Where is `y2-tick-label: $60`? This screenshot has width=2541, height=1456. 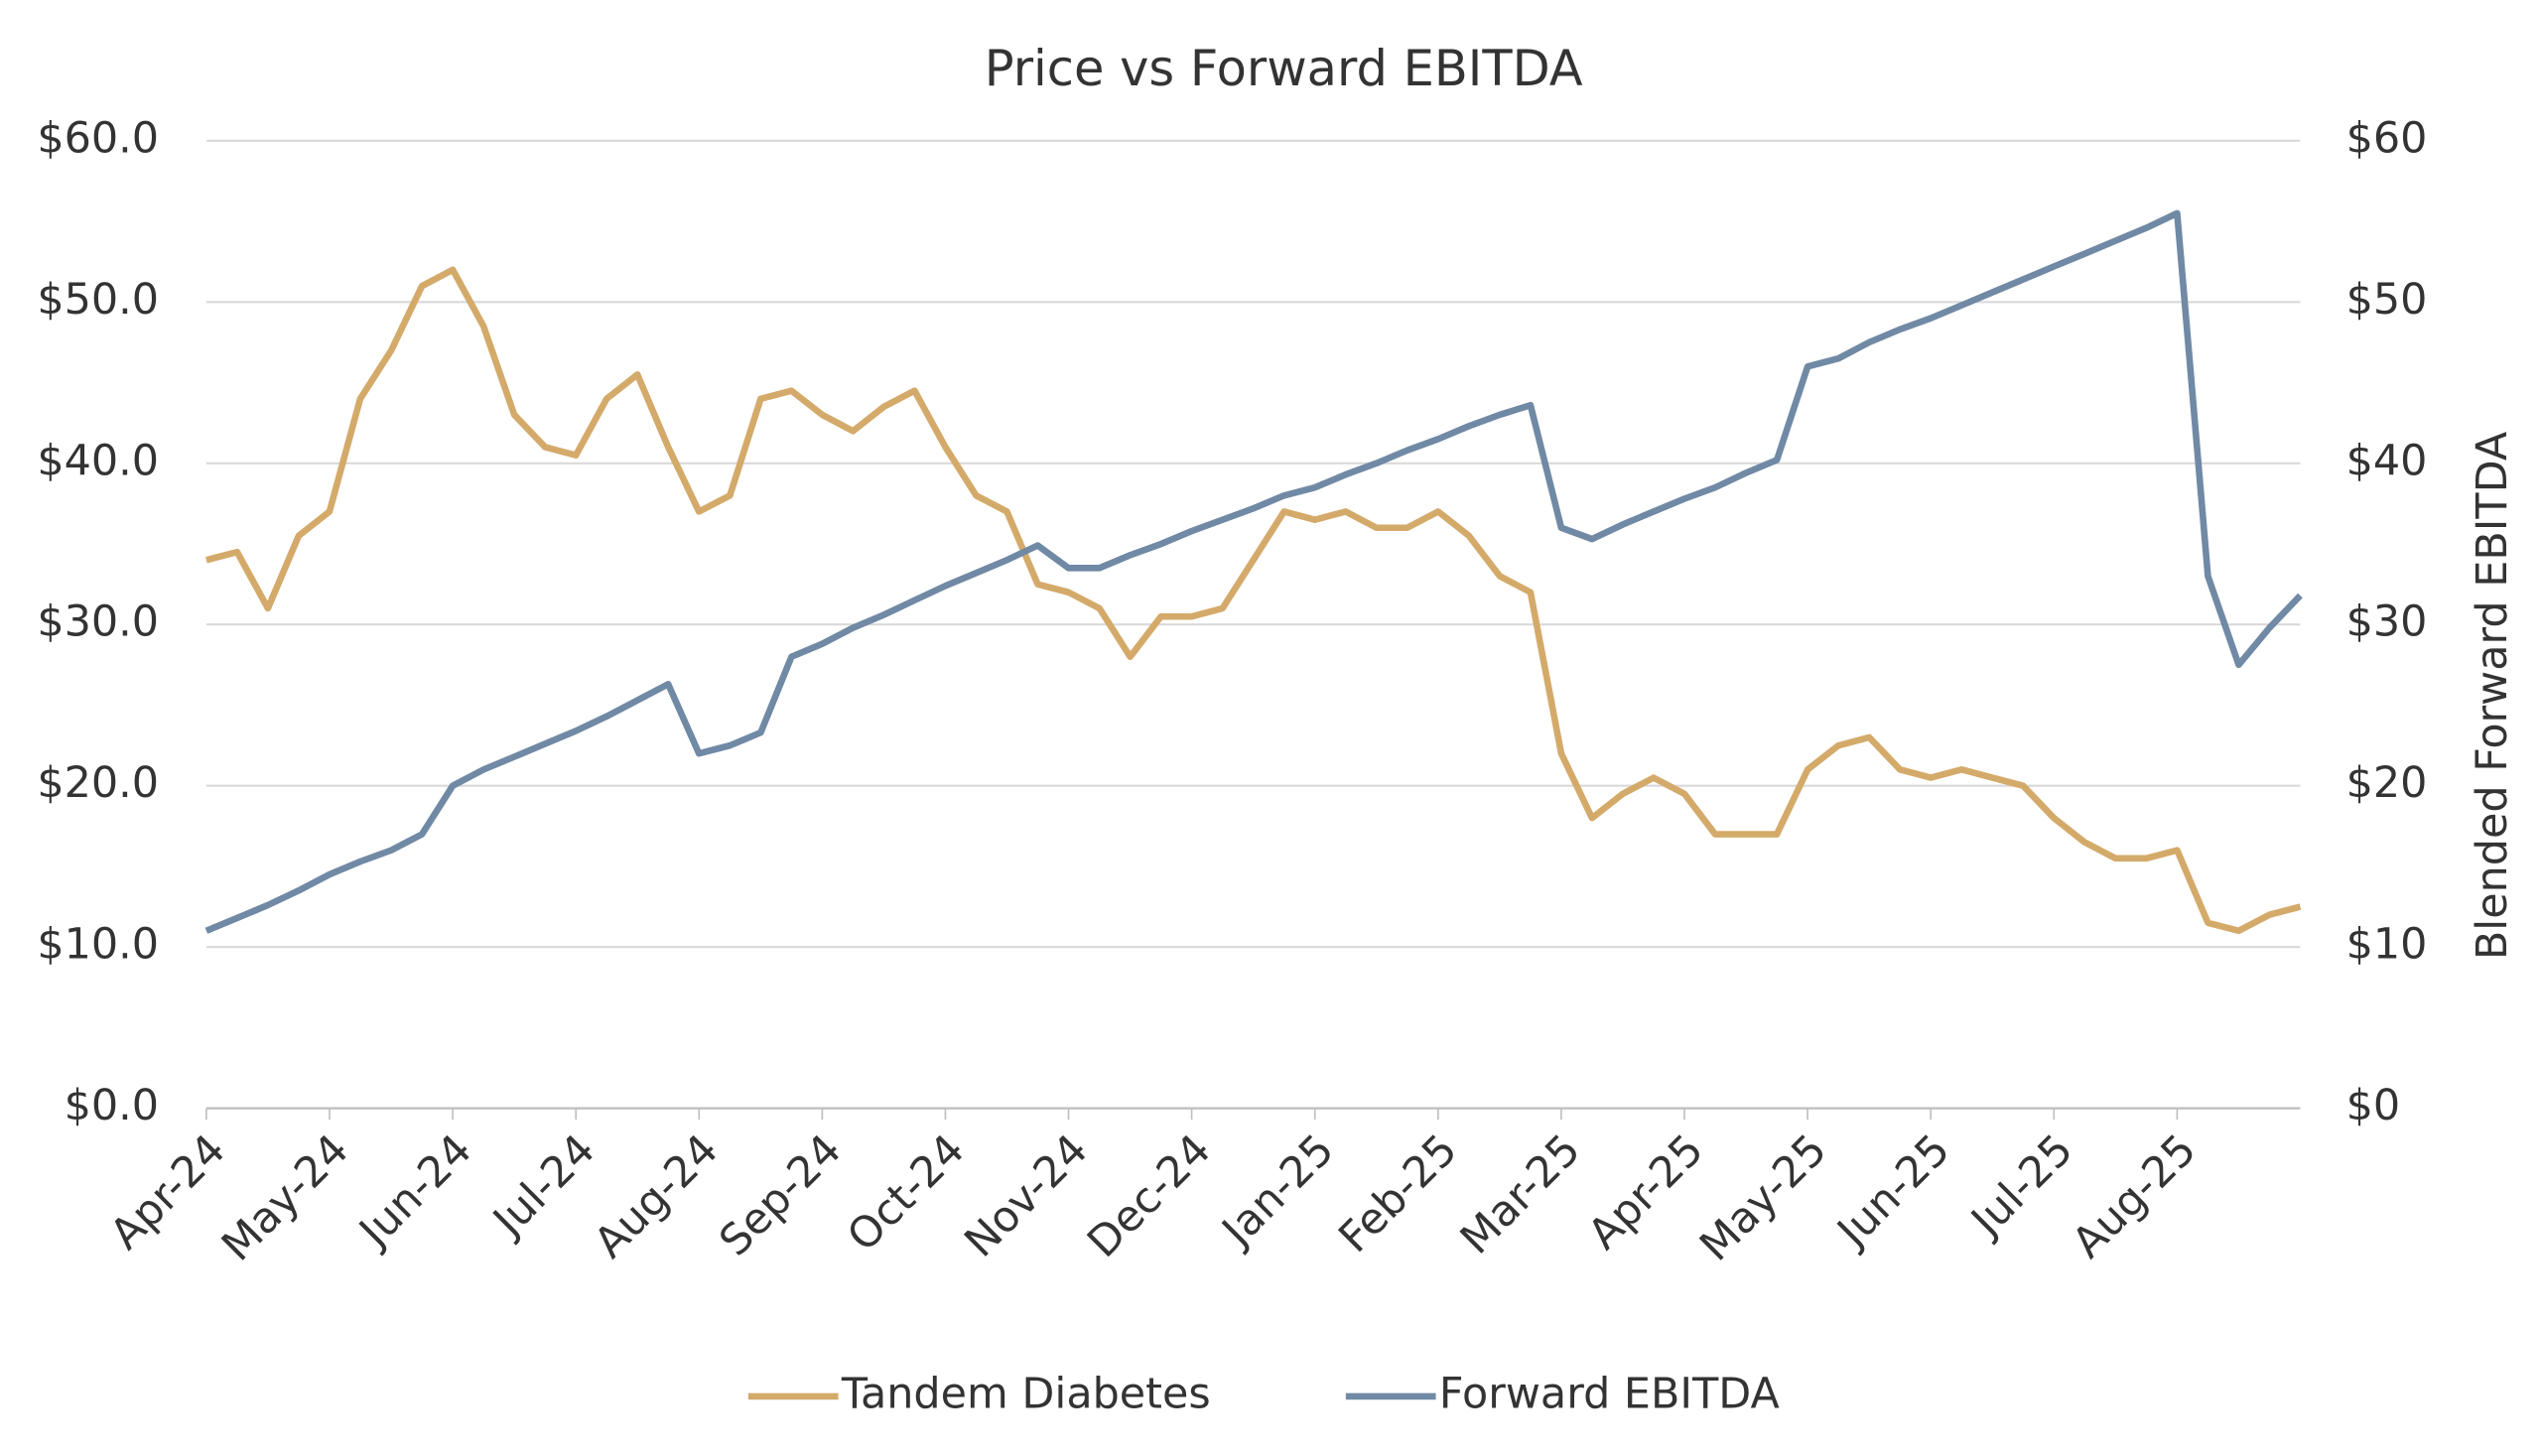
y2-tick-label: $60 is located at coordinates (2387, 138).